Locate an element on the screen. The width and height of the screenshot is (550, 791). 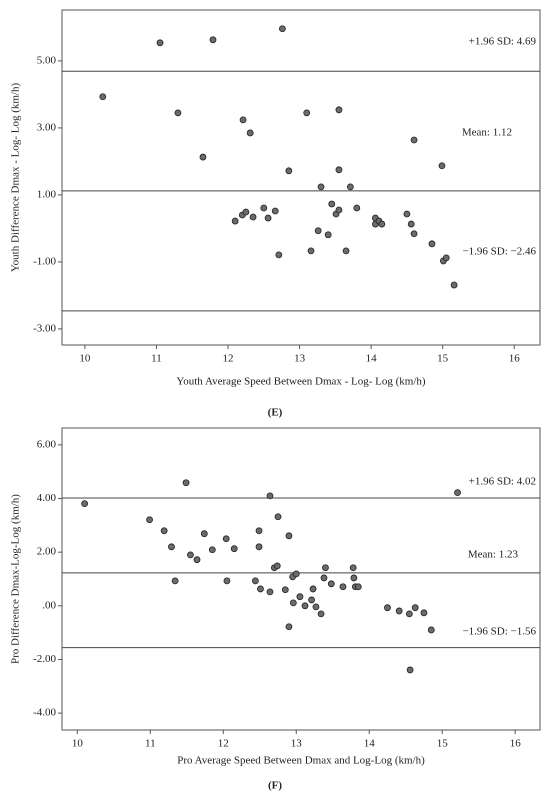
y-tick-label: -3.00 is located at coordinates (44, 328).